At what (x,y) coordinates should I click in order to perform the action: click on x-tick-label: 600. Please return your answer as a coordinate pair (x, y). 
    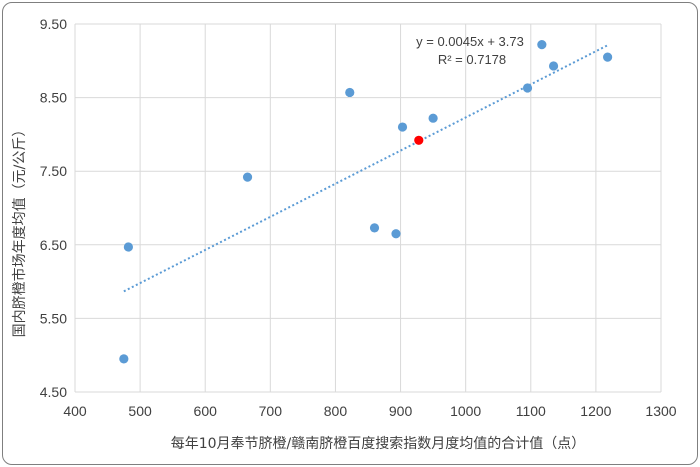
    Looking at the image, I should click on (206, 411).